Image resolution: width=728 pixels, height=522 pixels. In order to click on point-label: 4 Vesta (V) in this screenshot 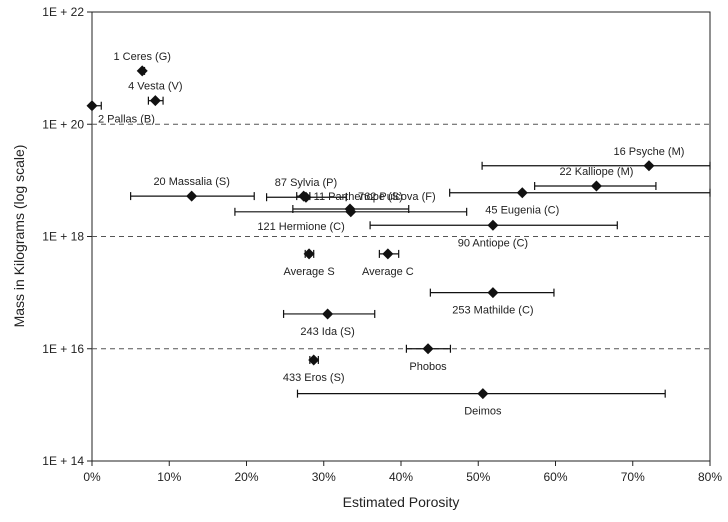, I will do `click(155, 87)`.